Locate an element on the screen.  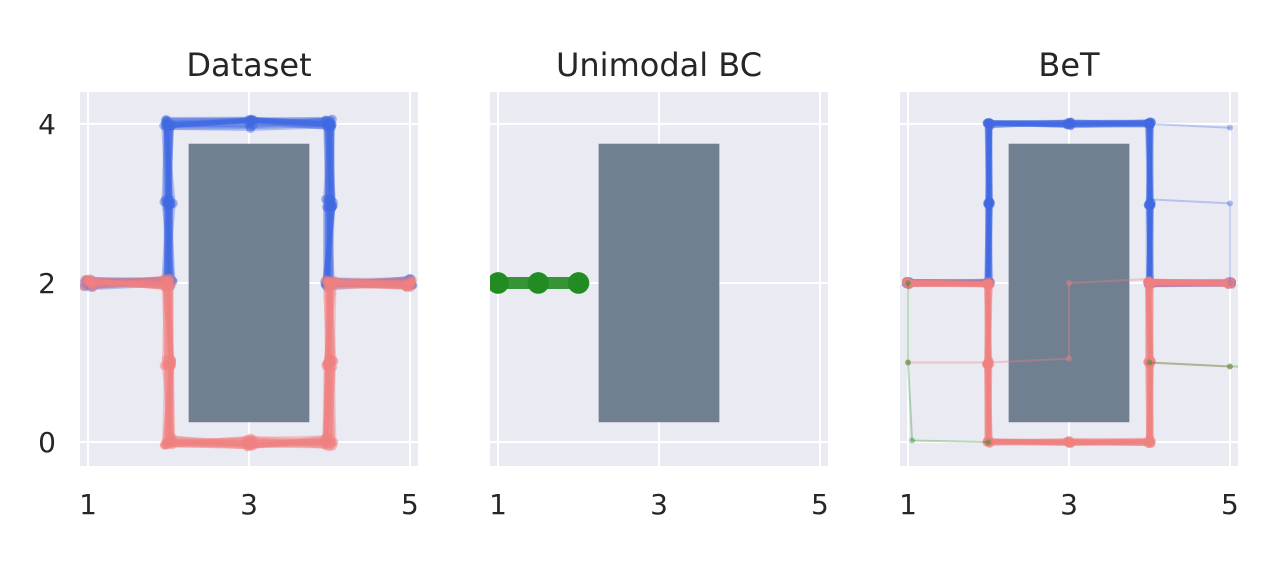
obstacle is located at coordinates (1069, 283).